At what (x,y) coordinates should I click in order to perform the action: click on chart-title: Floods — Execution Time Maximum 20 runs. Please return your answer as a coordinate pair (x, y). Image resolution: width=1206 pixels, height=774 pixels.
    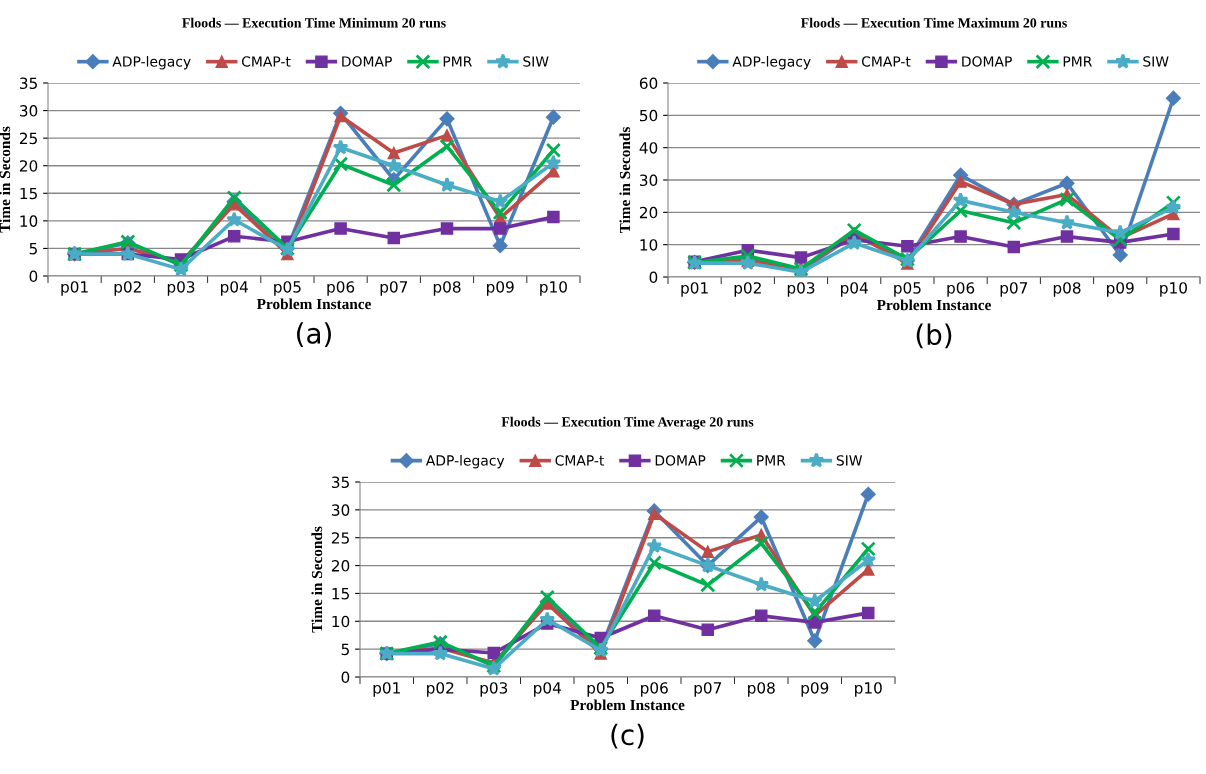
    Looking at the image, I should click on (933, 22).